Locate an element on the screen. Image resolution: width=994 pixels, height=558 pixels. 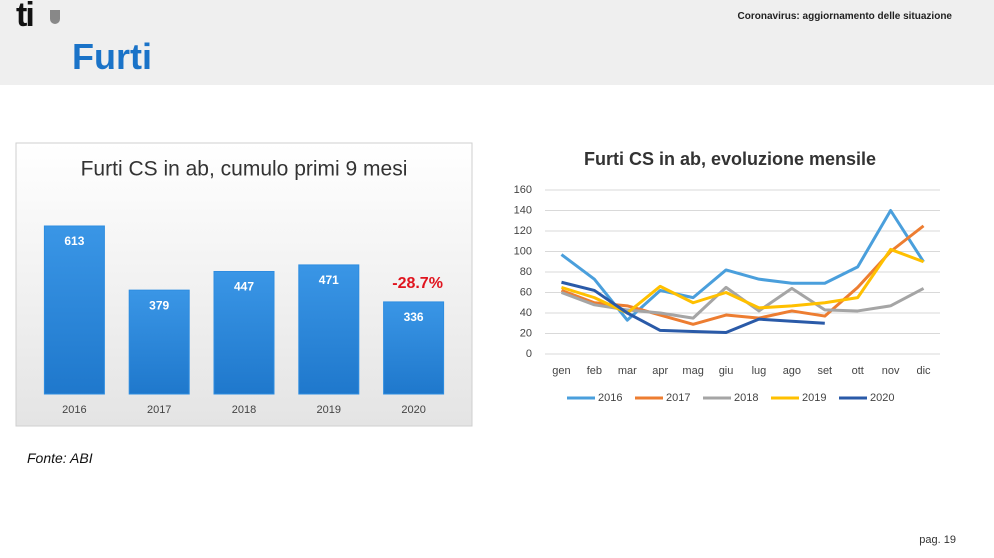
x-tick-label: set is located at coordinates (824, 371).